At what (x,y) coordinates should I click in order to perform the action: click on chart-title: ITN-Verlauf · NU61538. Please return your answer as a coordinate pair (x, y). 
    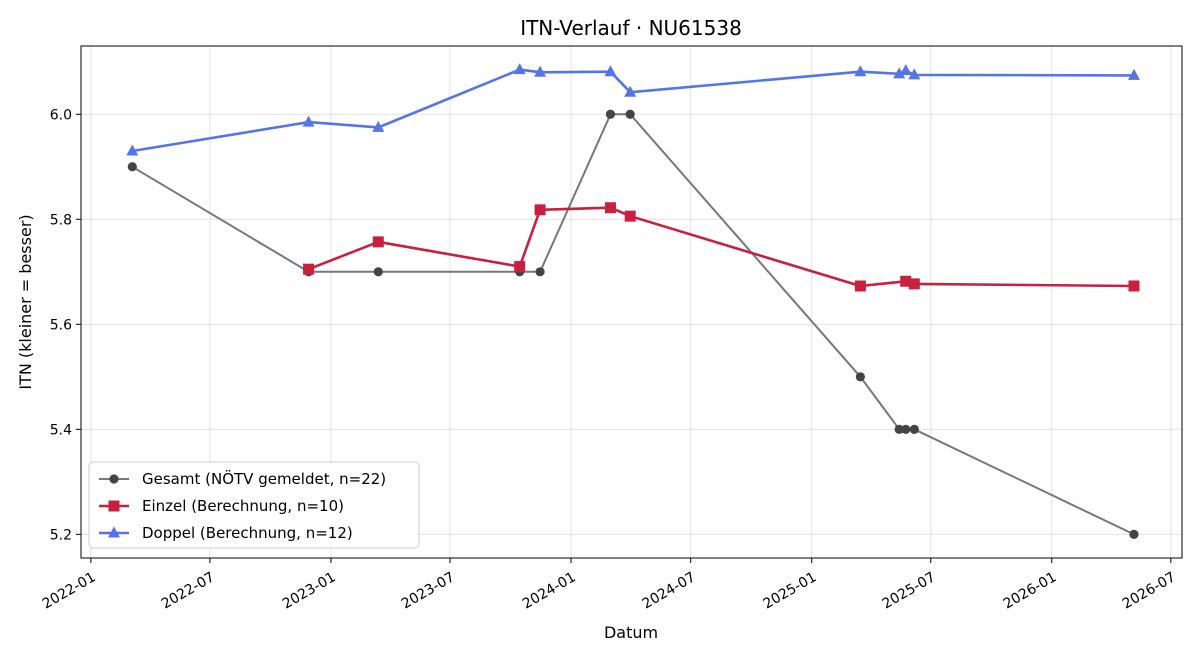
    Looking at the image, I should click on (631, 28).